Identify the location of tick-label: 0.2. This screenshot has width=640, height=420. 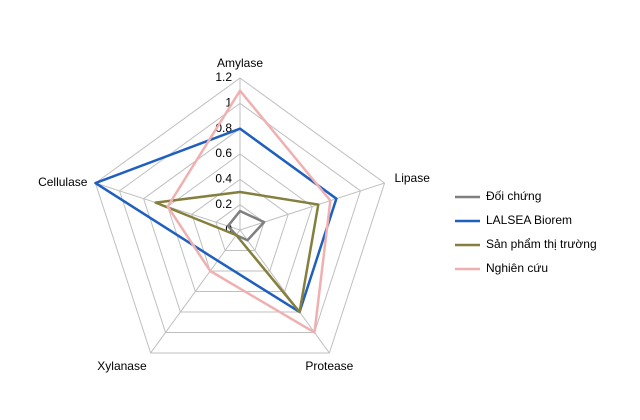
(223, 204).